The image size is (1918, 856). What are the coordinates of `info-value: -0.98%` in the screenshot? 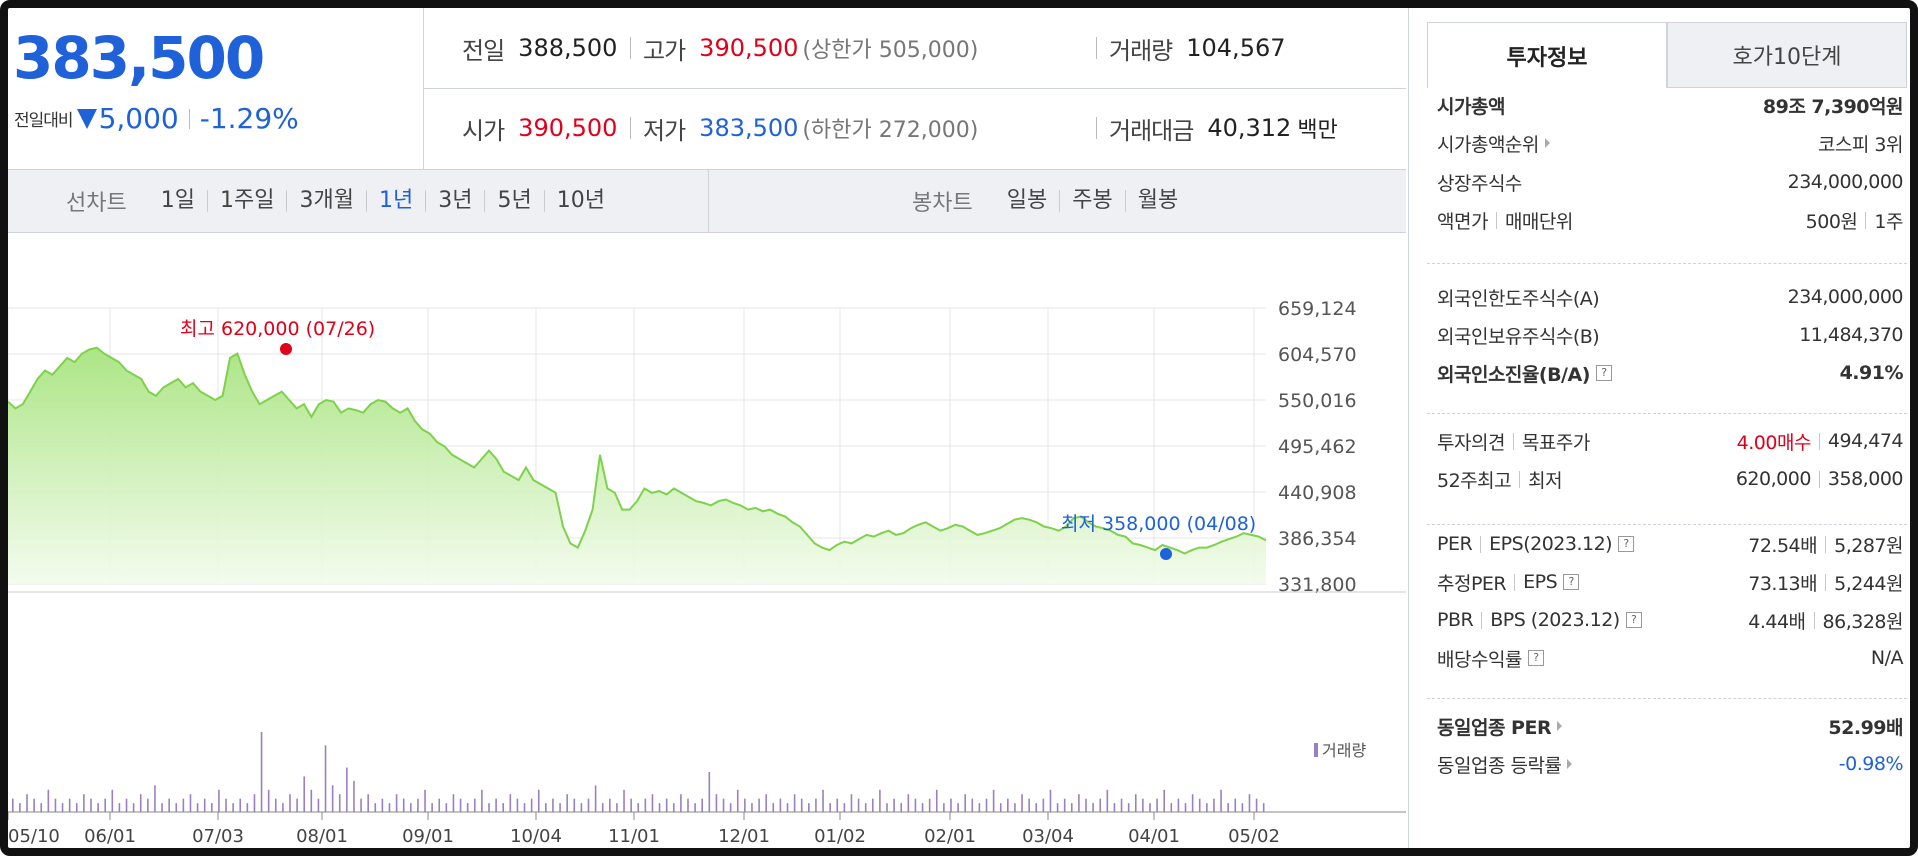 It's located at (1871, 764).